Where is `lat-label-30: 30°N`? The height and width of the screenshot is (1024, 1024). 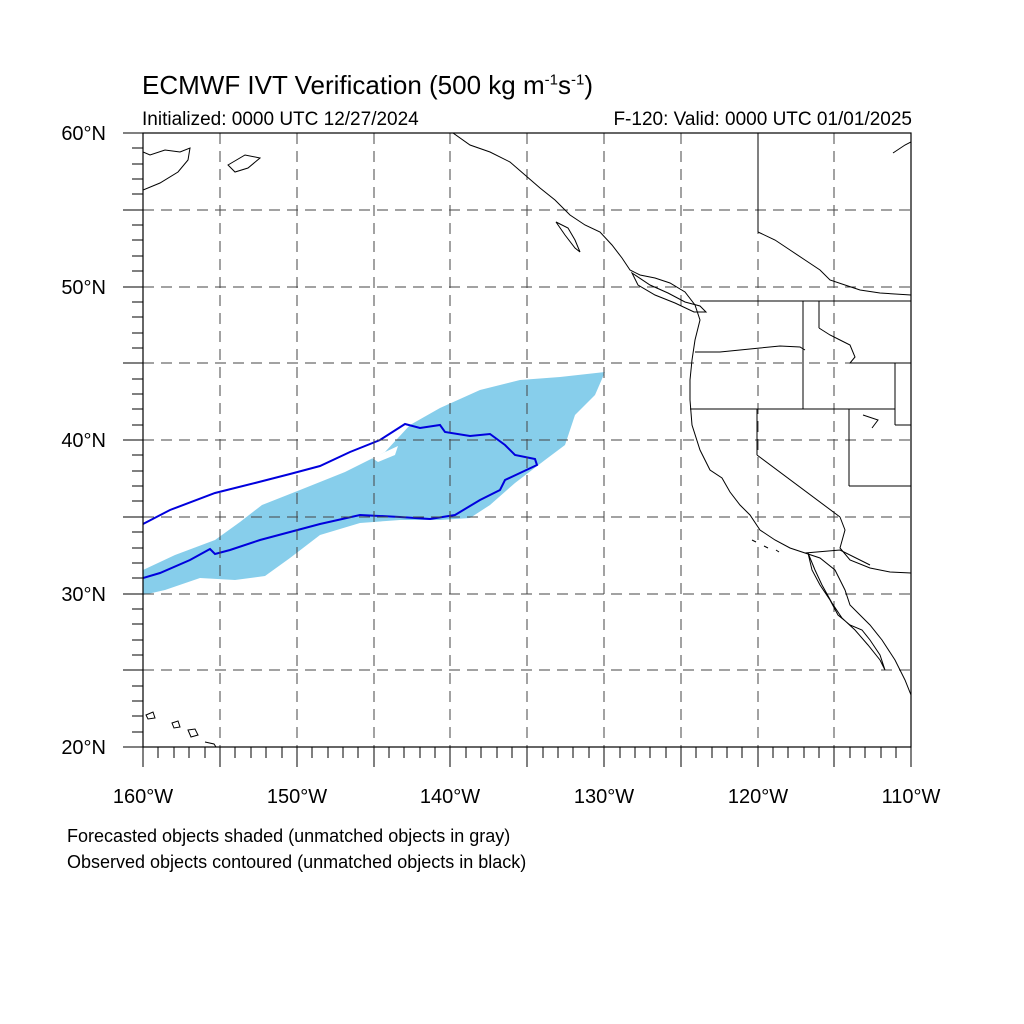 lat-label-30: 30°N is located at coordinates (83, 595).